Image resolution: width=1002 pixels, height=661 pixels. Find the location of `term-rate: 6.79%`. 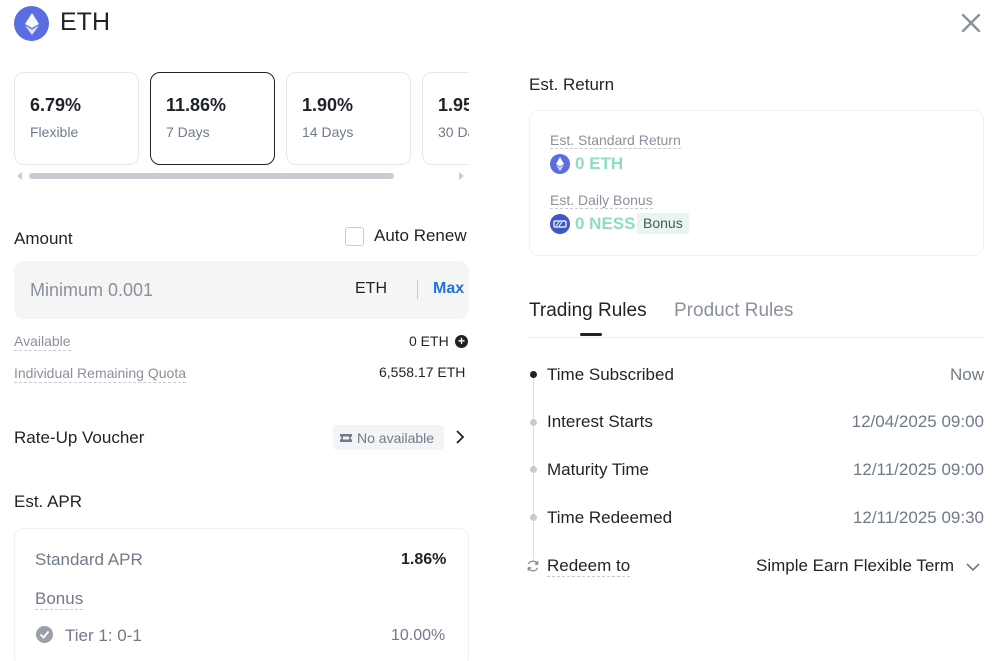

term-rate: 6.79% is located at coordinates (56, 105).